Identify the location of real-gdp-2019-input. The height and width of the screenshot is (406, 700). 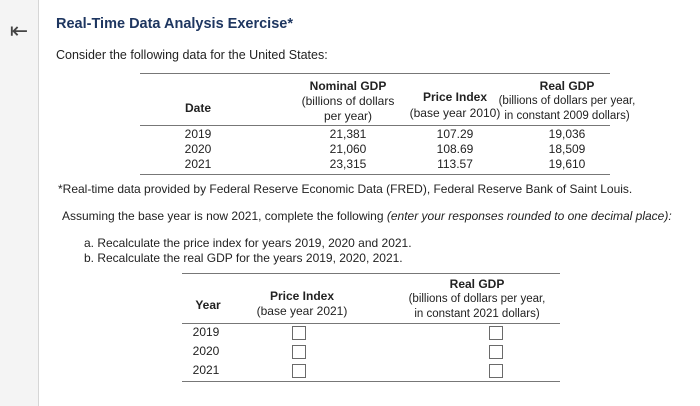
(496, 333).